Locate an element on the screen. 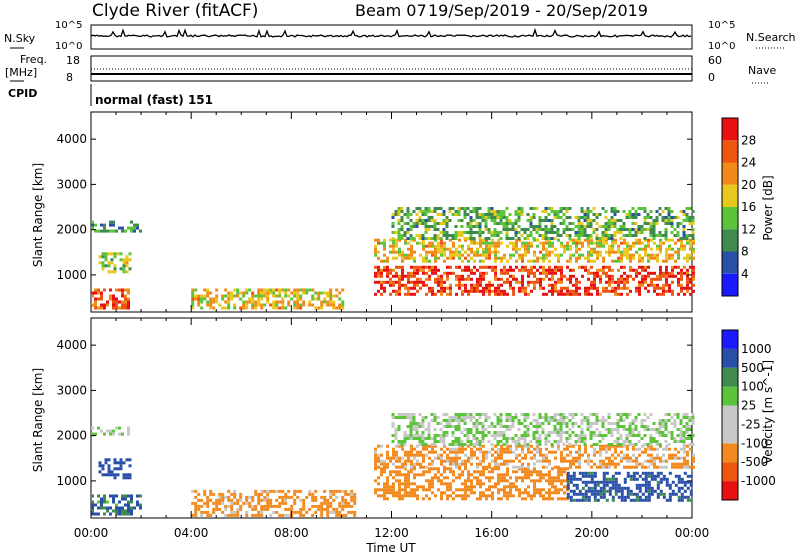 Image resolution: width=800 pixels, height=554 pixels. velocity-colorbar-tick: -100 is located at coordinates (754, 443).